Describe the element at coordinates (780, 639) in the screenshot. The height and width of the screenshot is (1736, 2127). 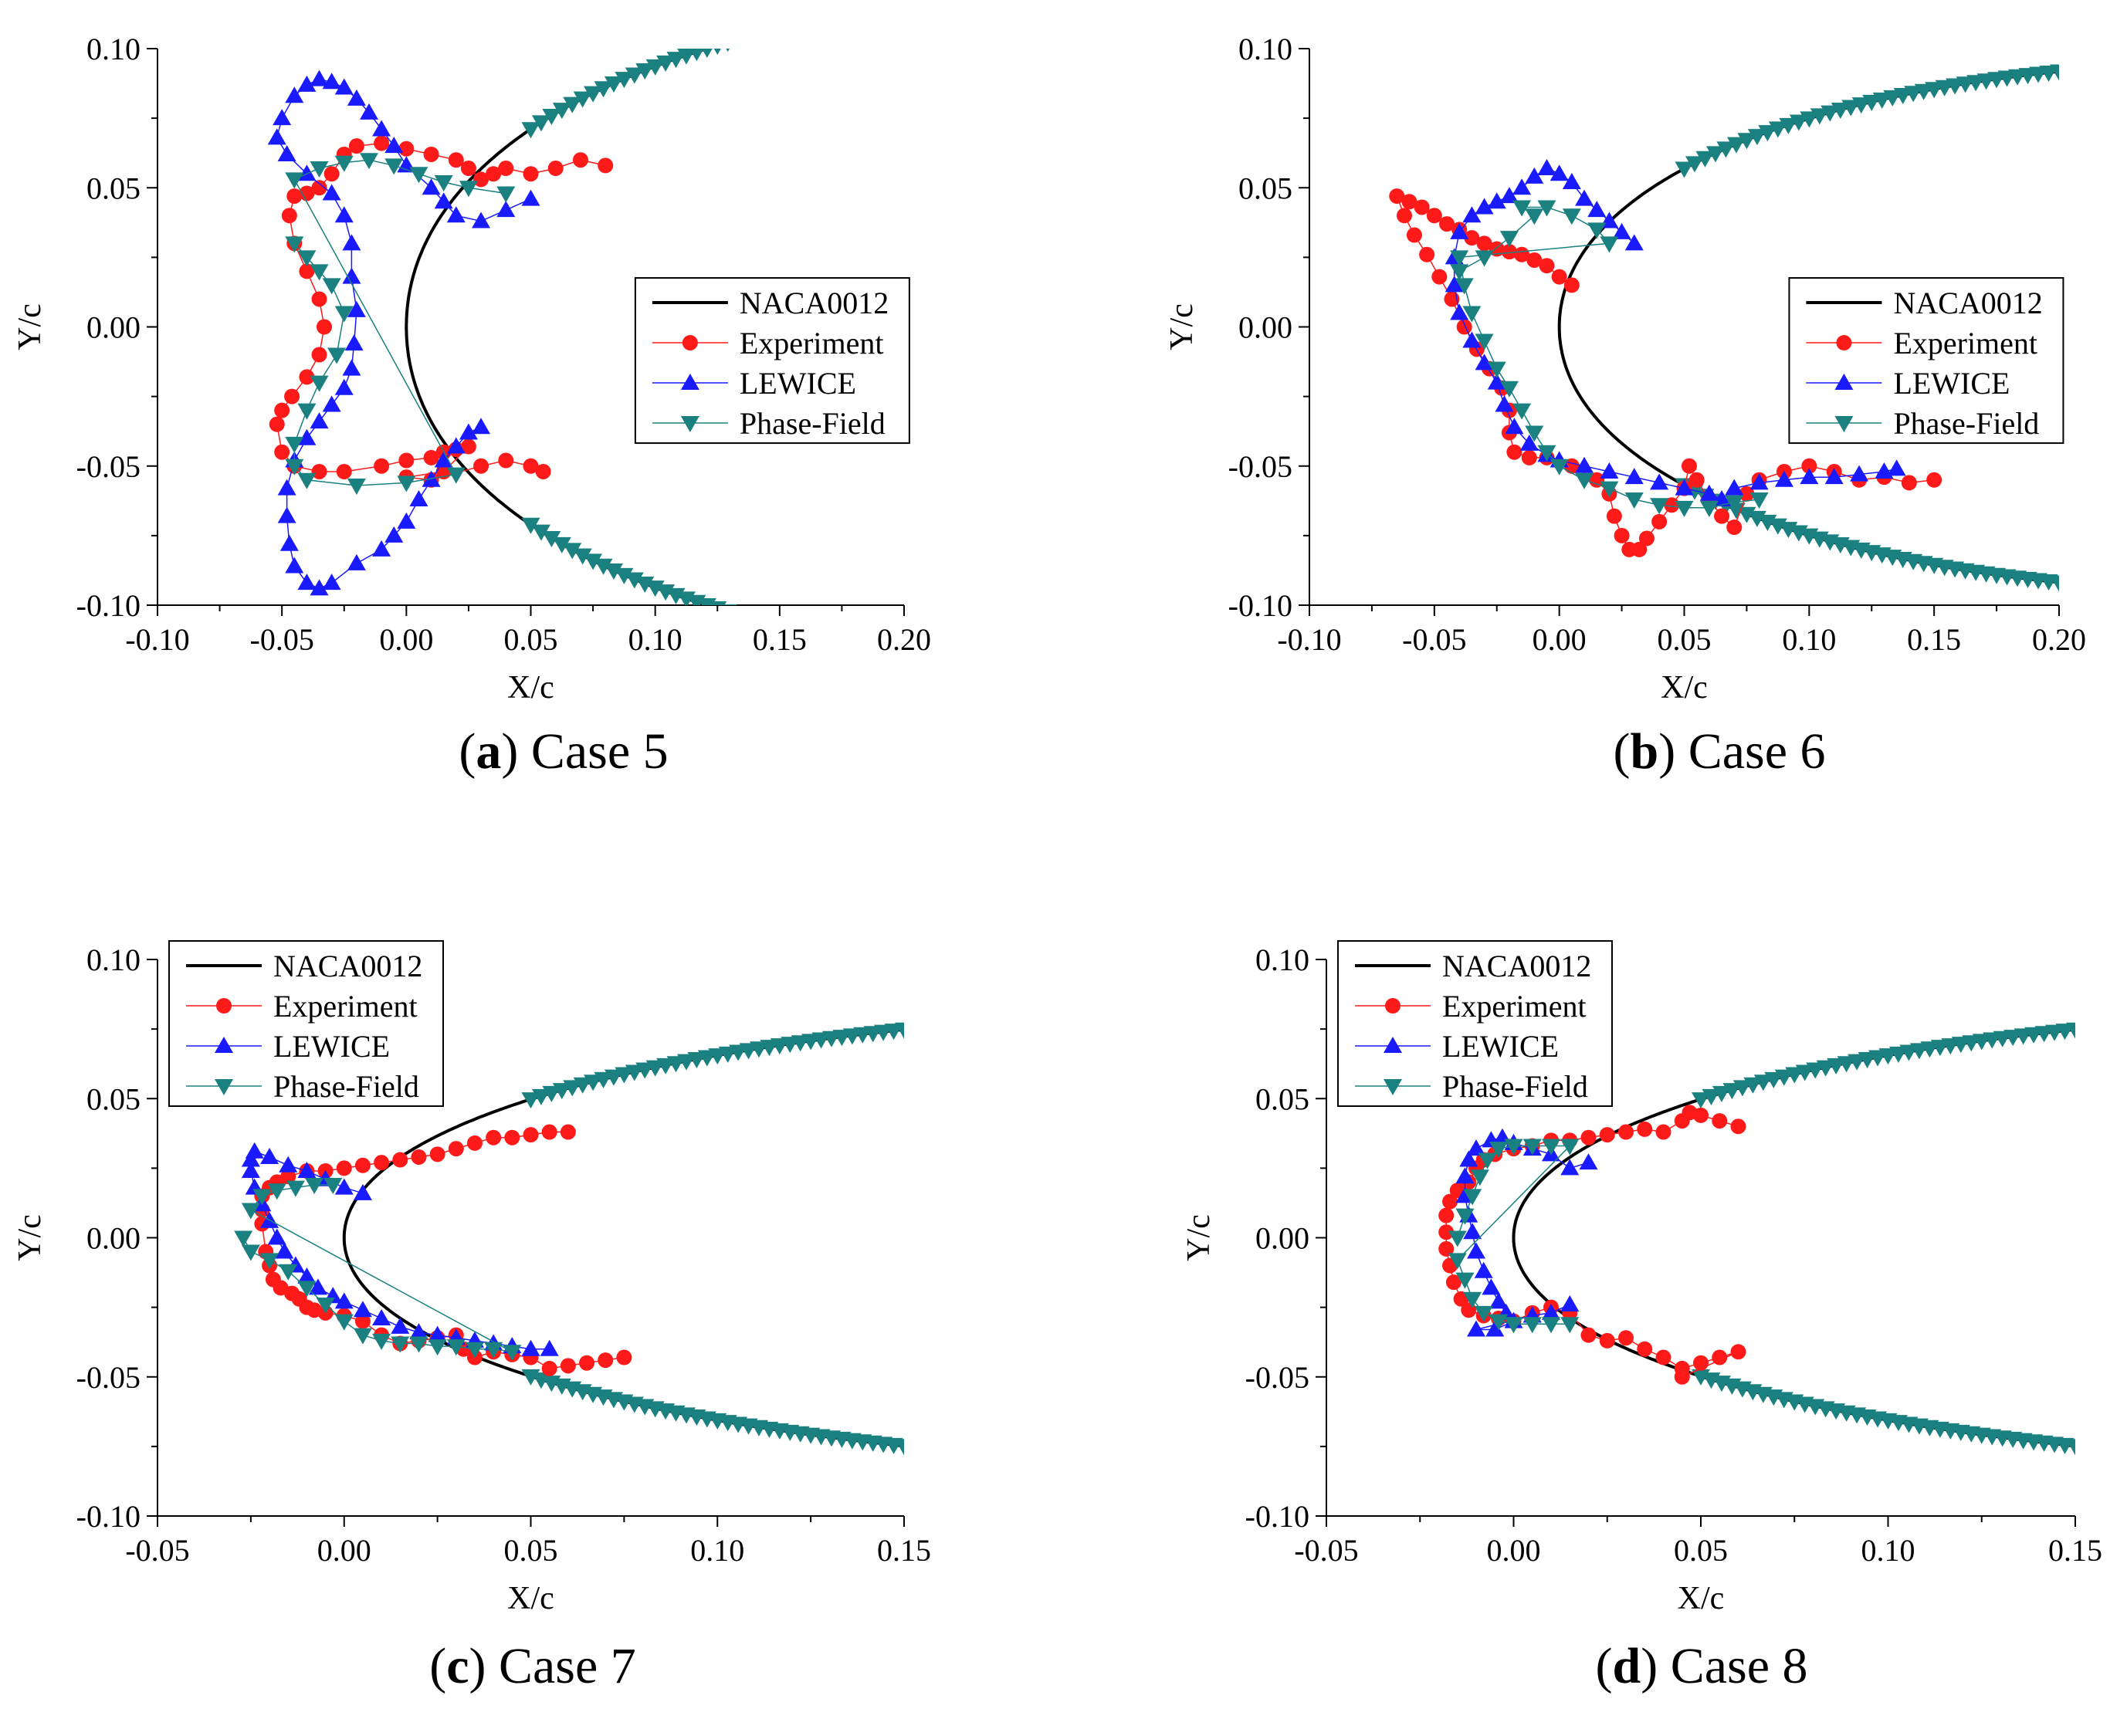
I see `x-tick-label: 0.15` at that location.